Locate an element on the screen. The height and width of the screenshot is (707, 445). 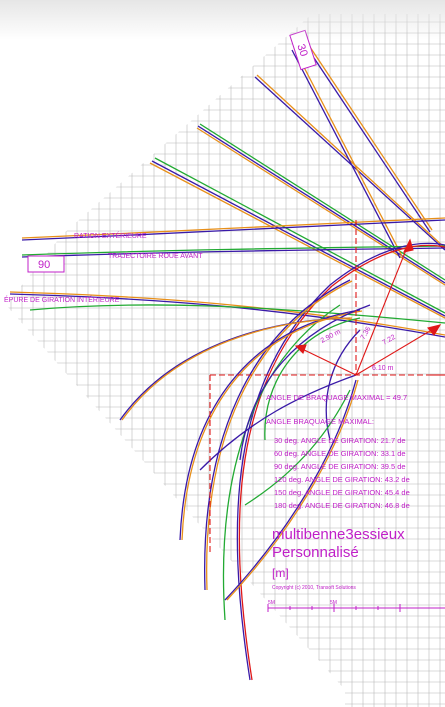
dimension-6-10: 6.10 m is located at coordinates (383, 368).